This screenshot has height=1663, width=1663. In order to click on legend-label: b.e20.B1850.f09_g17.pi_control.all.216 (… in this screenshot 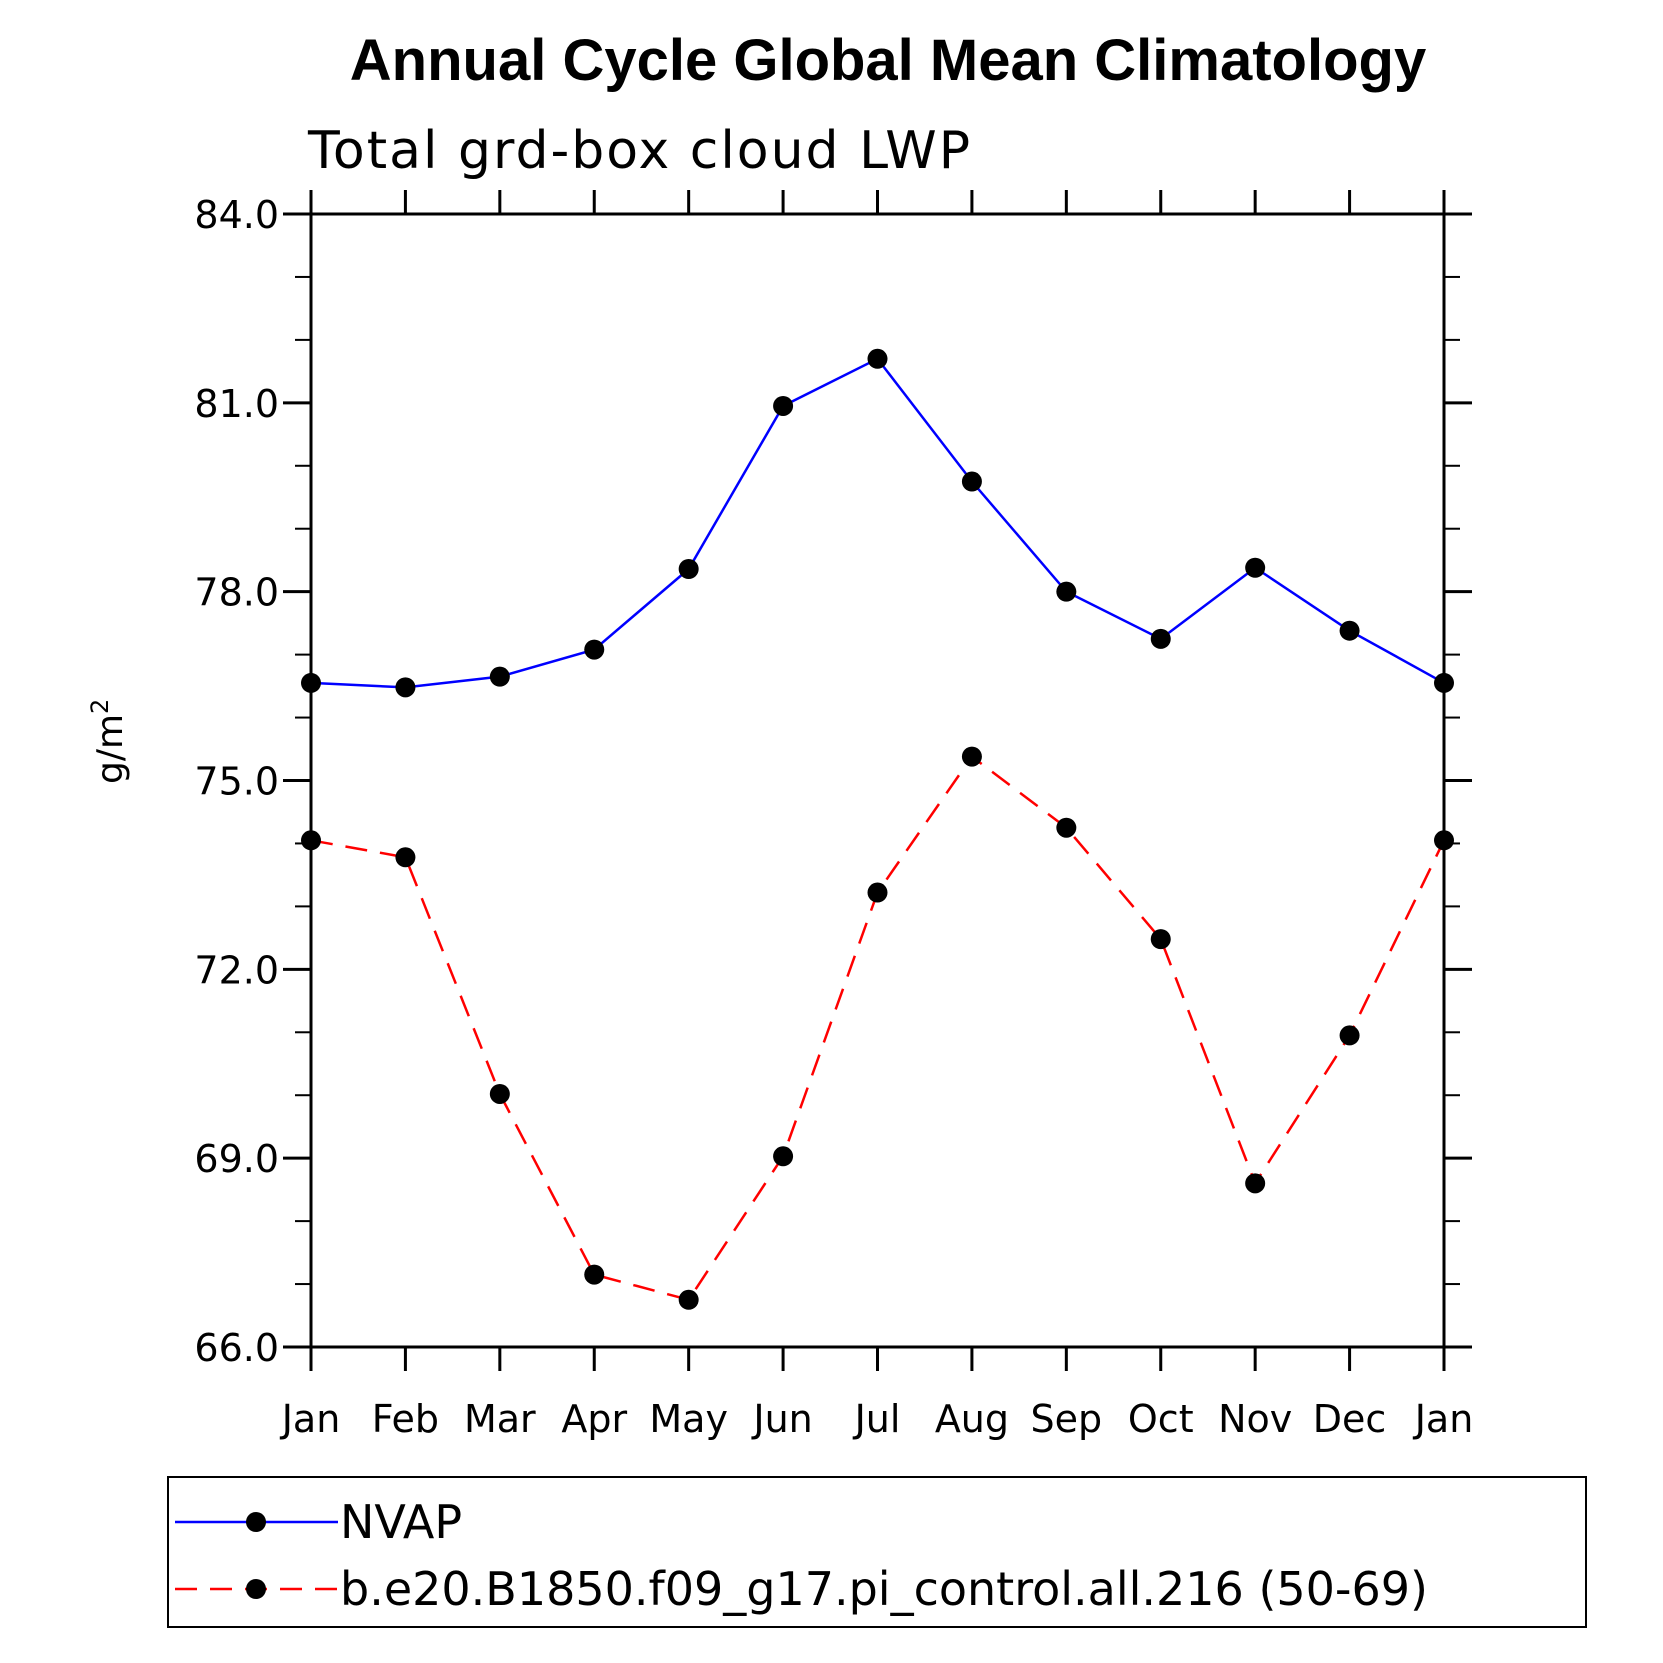, I will do `click(884, 1589)`.